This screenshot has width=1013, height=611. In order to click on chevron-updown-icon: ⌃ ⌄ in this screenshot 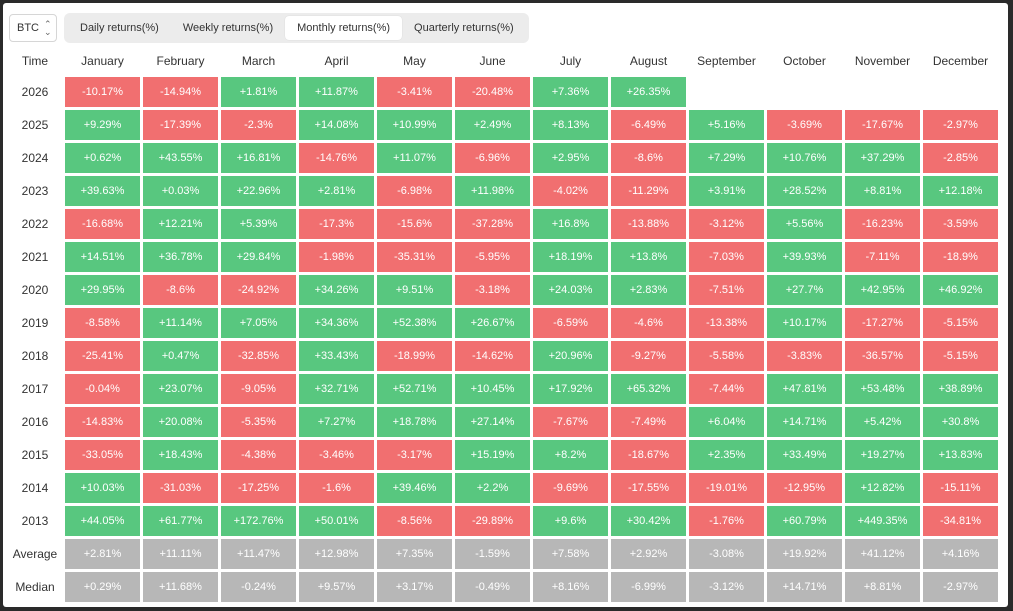, I will do `click(48, 28)`.